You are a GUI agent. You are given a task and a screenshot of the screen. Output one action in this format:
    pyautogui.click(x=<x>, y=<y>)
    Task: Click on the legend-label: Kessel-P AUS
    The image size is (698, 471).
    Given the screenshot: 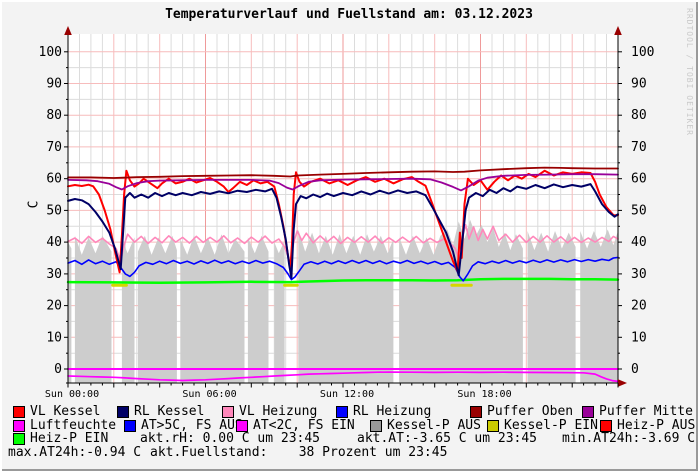 What is the action you would take?
    pyautogui.click(x=434, y=425)
    